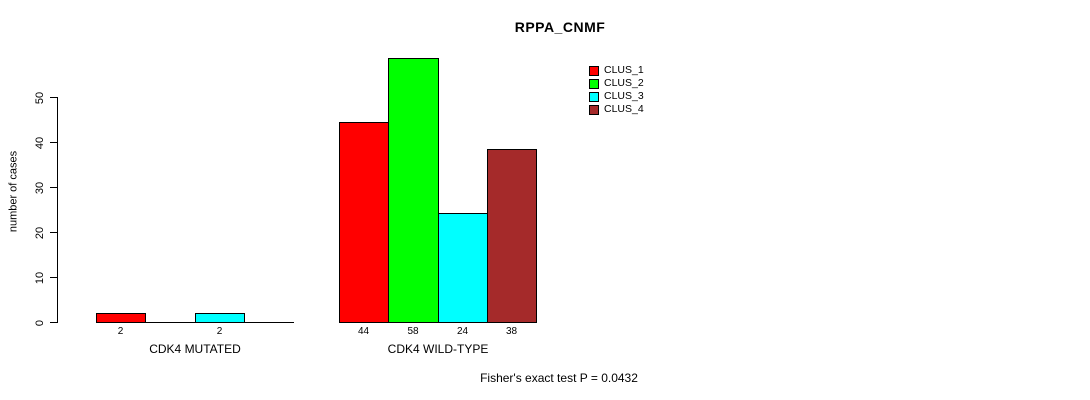  What do you see at coordinates (57, 210) in the screenshot?
I see `y-axis-line` at bounding box center [57, 210].